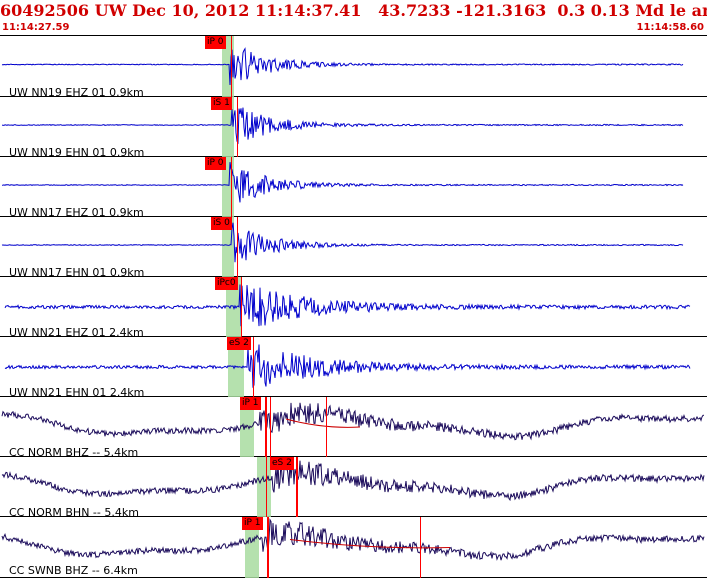  I want to click on trace-label: UW NN17 EHN 01 0.9km, so click(77, 272).